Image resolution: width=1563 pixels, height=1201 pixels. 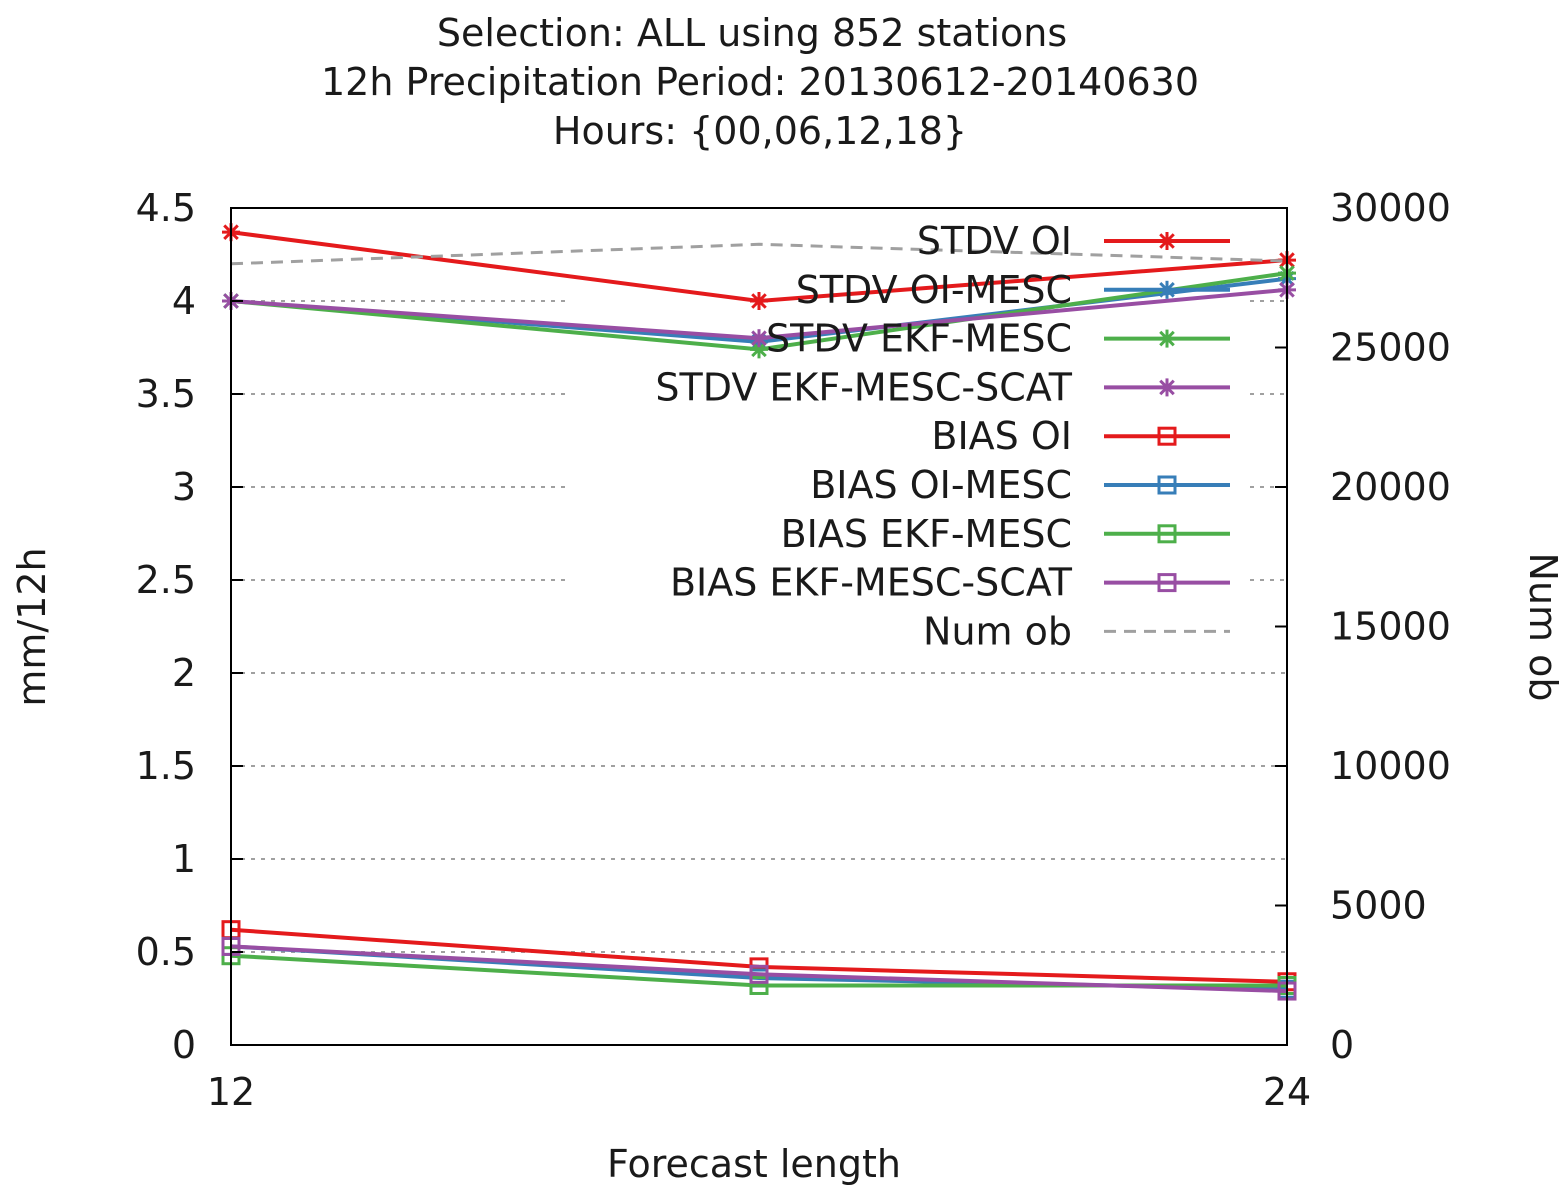 I want to click on y2-tick-label: 5000, so click(x=1378, y=906).